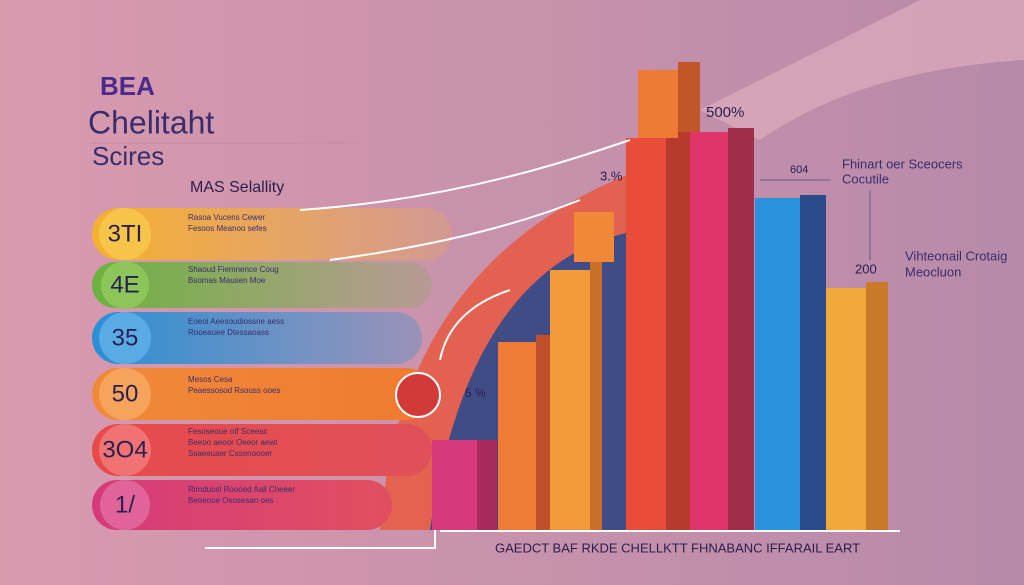 The width and height of the screenshot is (1024, 585). Describe the element at coordinates (611, 175) in the screenshot. I see `bar-label: 3.%` at that location.